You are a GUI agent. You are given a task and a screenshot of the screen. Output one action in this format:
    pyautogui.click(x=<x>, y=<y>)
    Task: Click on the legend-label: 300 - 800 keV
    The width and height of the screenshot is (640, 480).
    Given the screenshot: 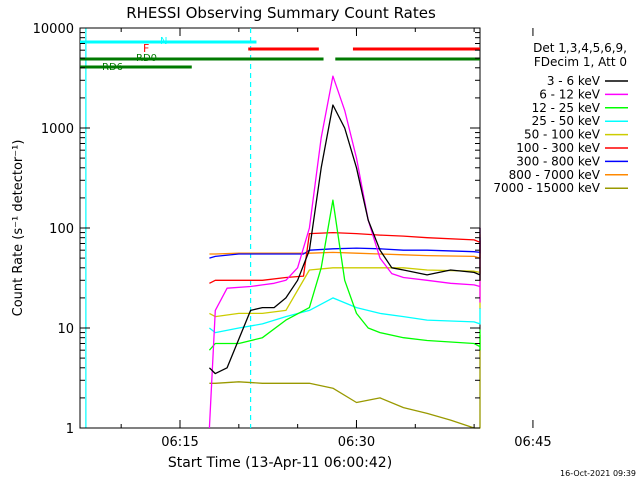 What is the action you would take?
    pyautogui.click(x=558, y=161)
    